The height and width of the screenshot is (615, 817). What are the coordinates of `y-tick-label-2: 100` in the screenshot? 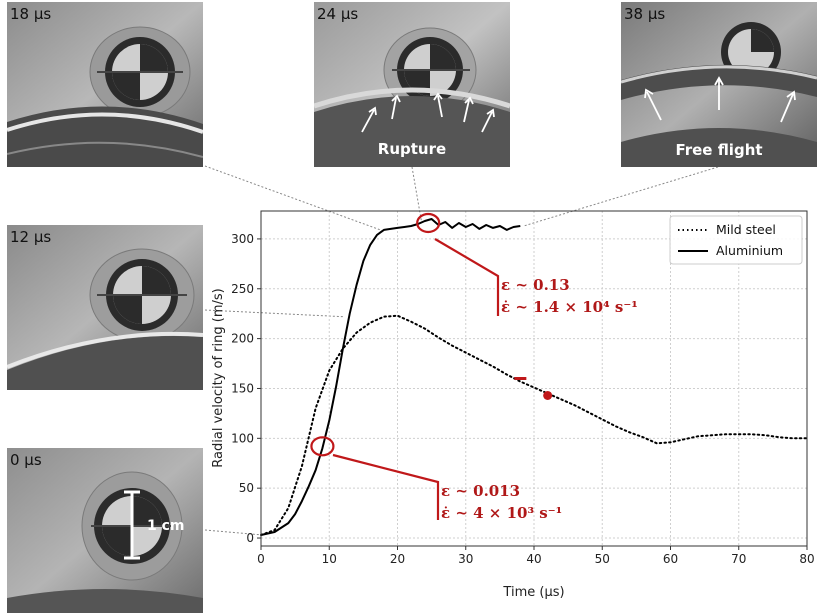 It's located at (242, 438).